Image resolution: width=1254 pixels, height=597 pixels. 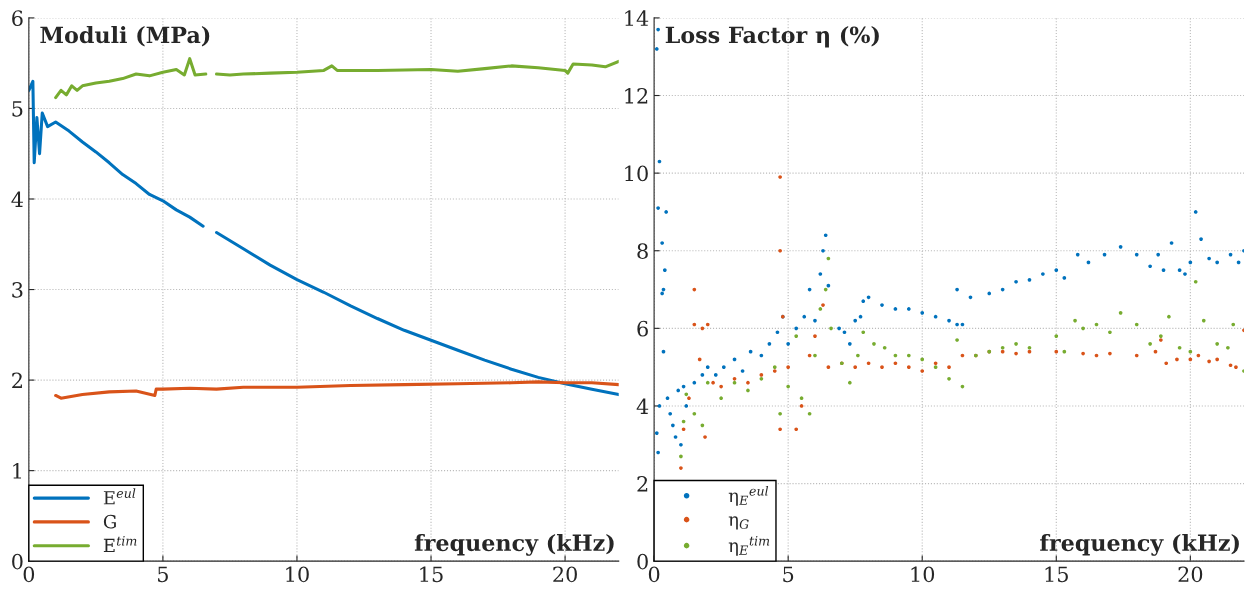 What do you see at coordinates (17, 471) in the screenshot?
I see `y-tick-label: 1` at bounding box center [17, 471].